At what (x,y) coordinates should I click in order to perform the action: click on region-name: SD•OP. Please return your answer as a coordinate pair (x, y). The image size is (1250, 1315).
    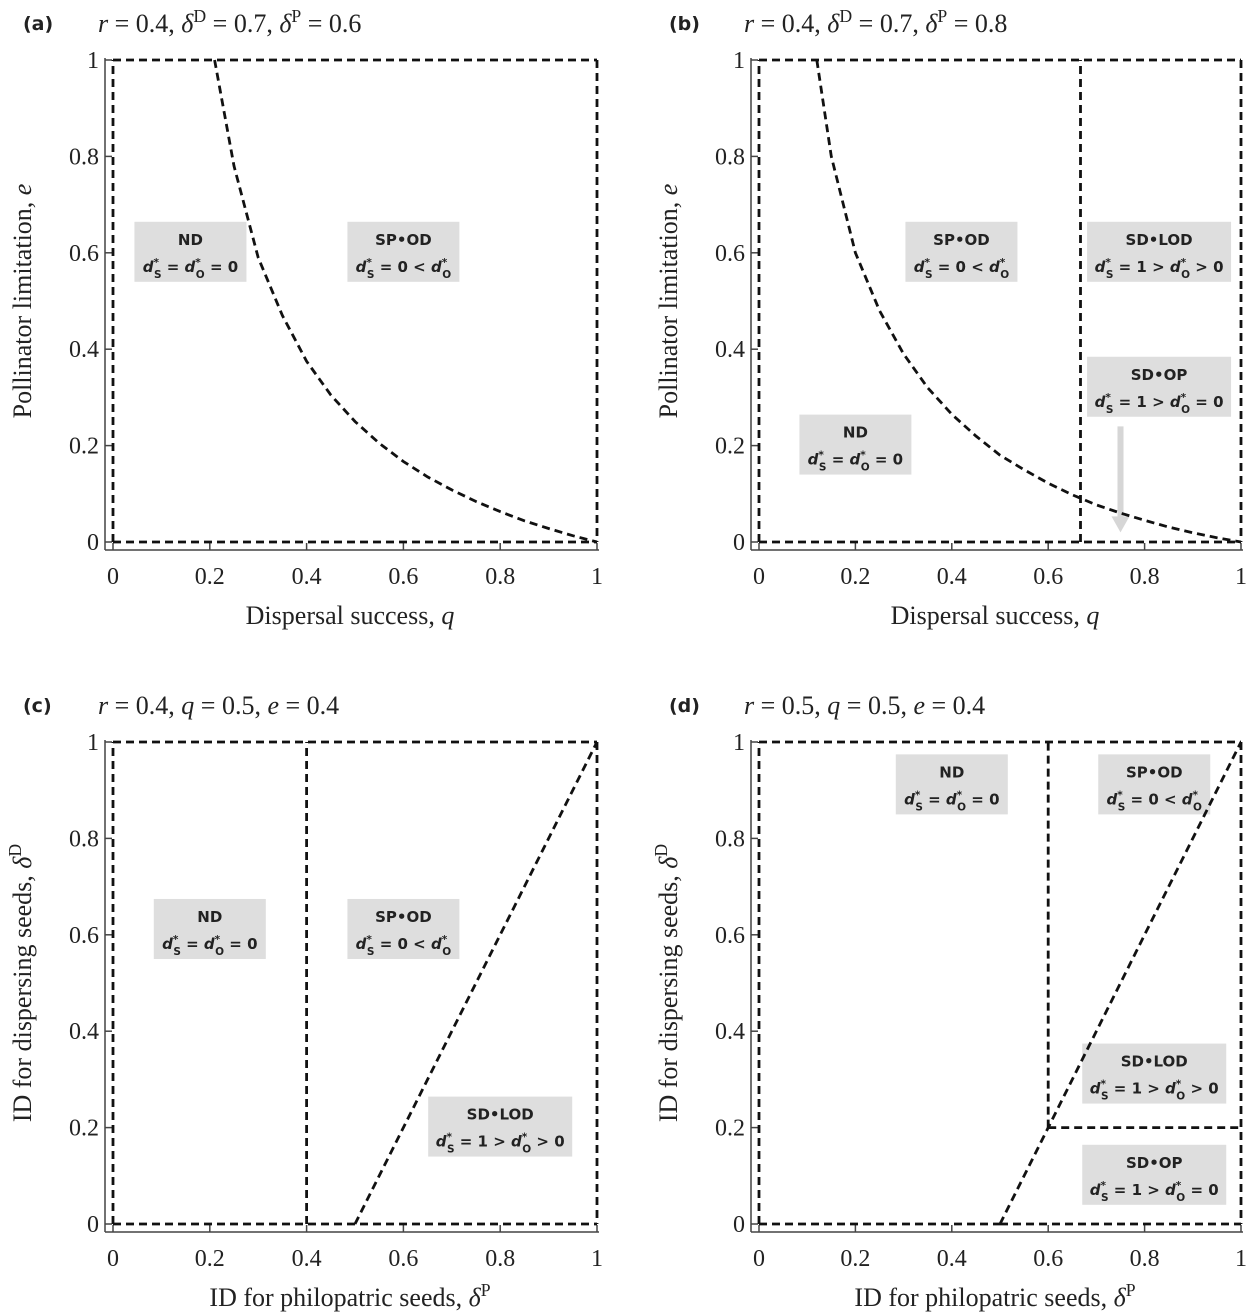
    Looking at the image, I should click on (1154, 1163).